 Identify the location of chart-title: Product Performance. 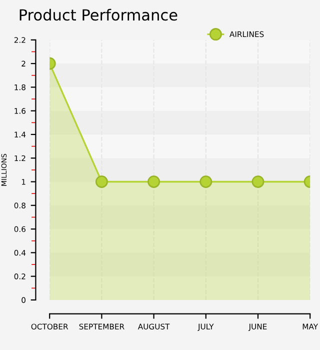
(99, 14).